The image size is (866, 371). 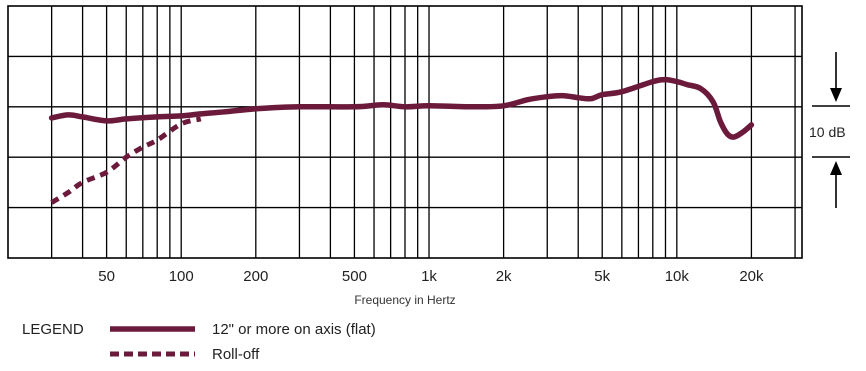 I want to click on legend-title: LEGEND, so click(x=53, y=329).